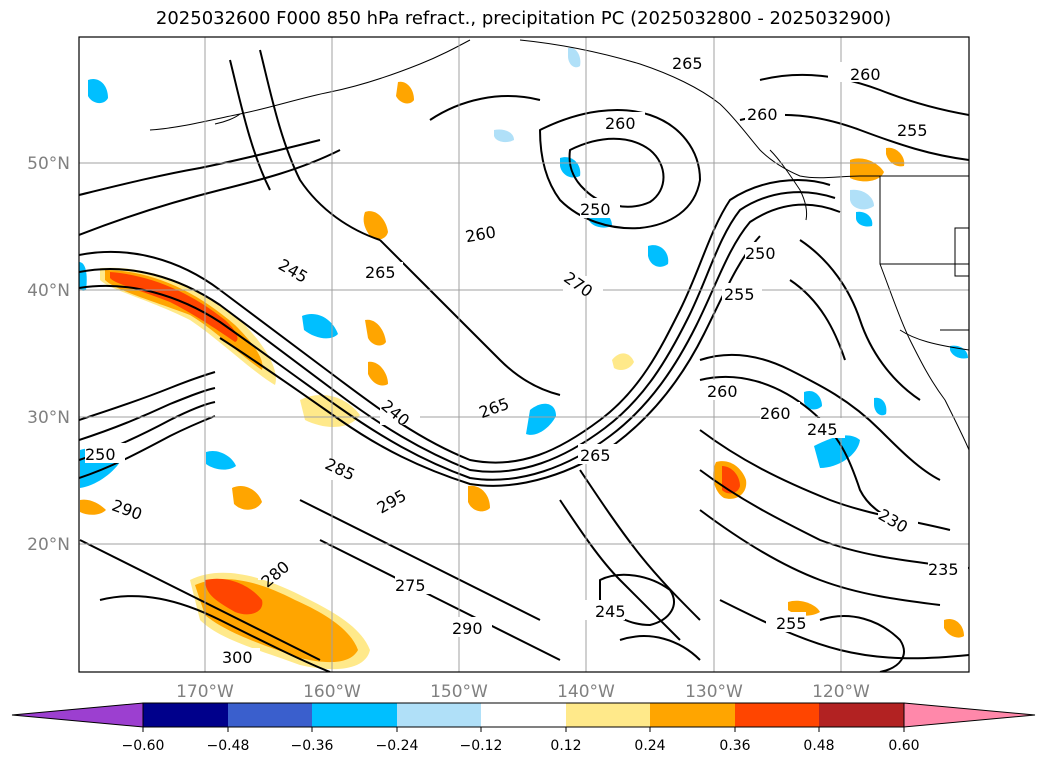 The image size is (1047, 765). What do you see at coordinates (459, 692) in the screenshot?
I see `lon-label-150w: 150°W` at bounding box center [459, 692].